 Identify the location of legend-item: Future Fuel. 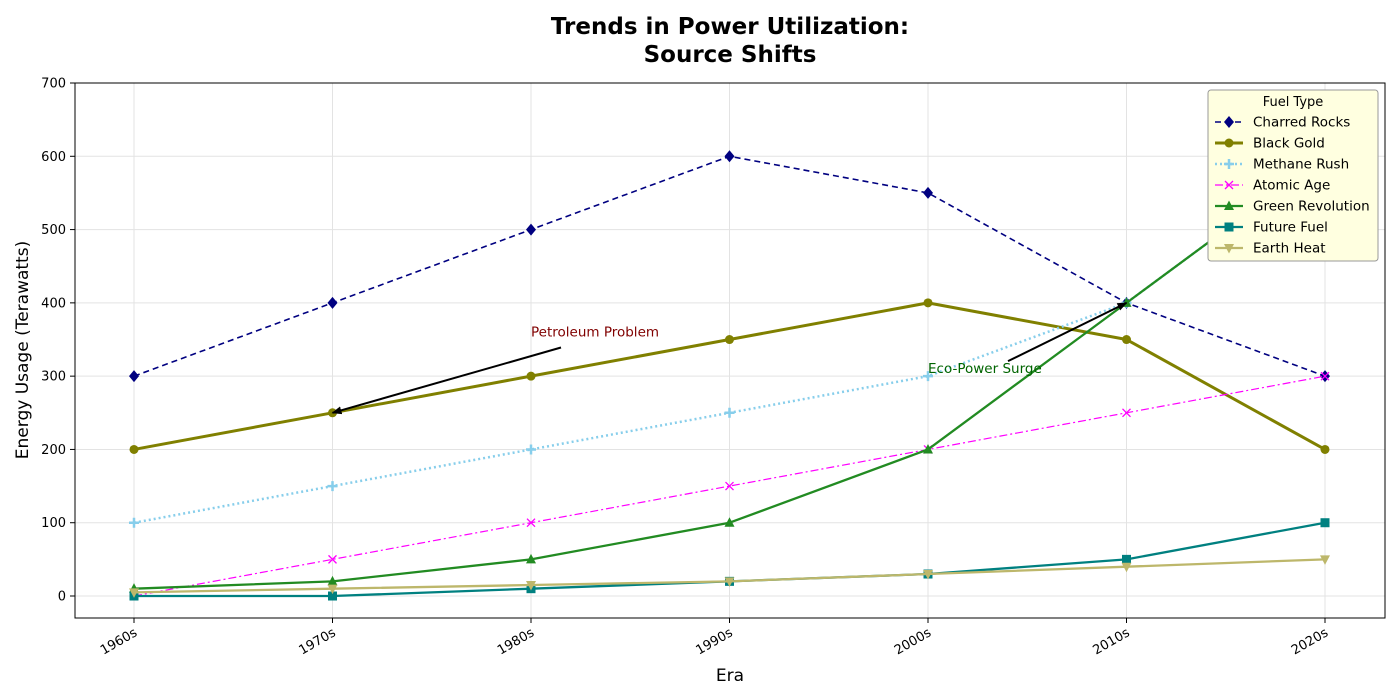
(1271, 228).